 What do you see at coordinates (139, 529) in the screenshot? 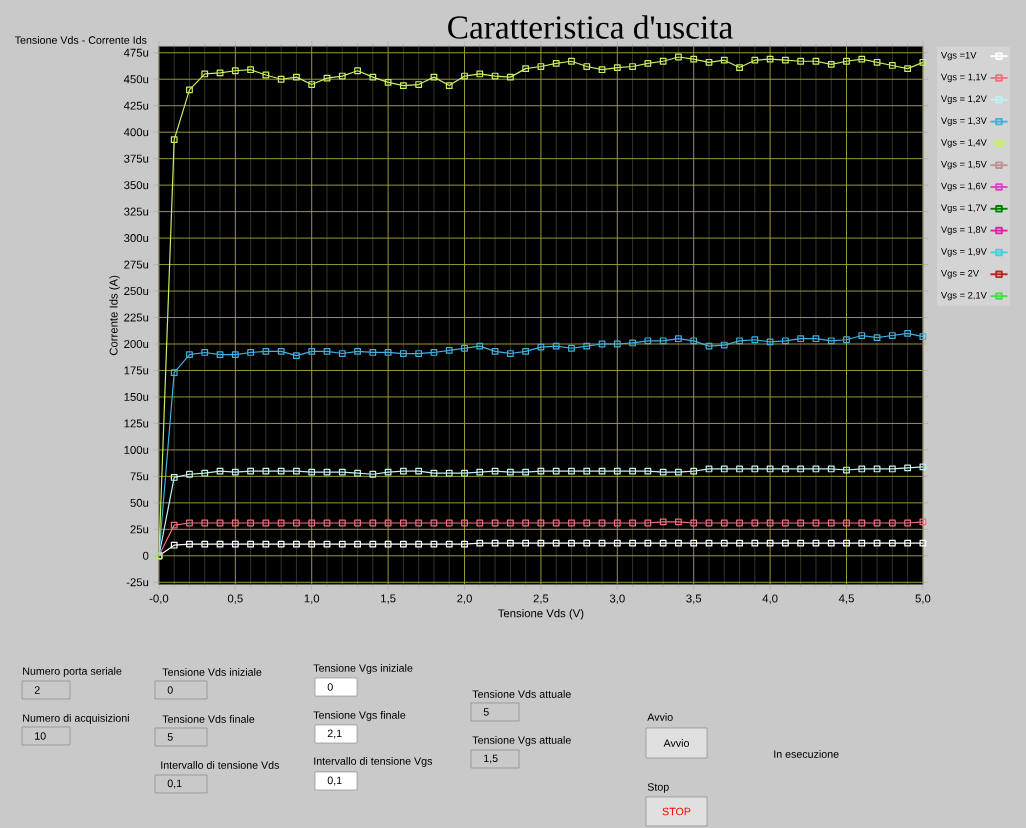
I see `y-tick-label: 25u` at bounding box center [139, 529].